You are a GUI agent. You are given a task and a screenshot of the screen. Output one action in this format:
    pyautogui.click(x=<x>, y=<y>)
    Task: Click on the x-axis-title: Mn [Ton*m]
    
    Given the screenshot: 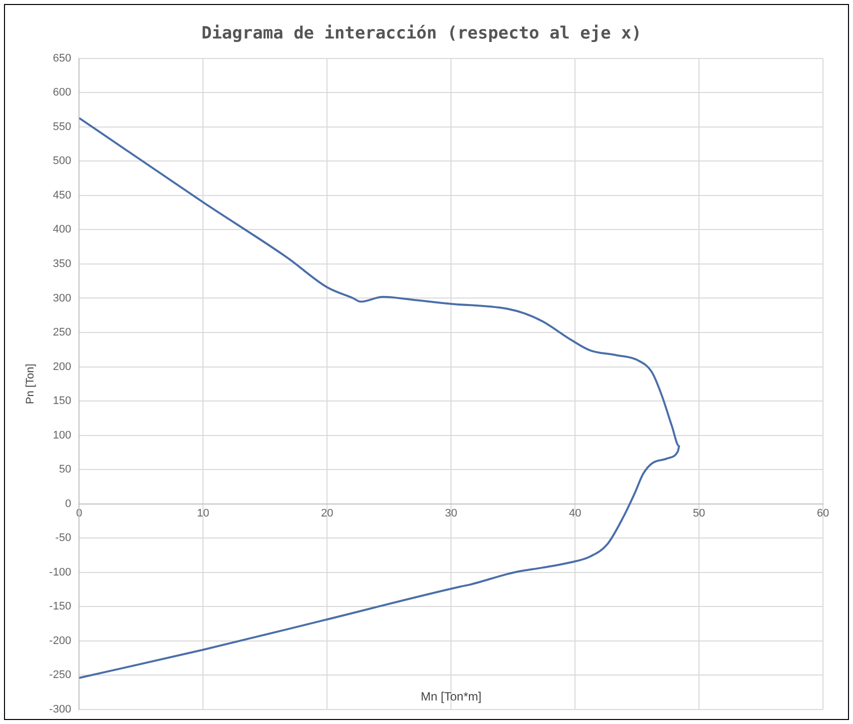 What is the action you would take?
    pyautogui.click(x=451, y=697)
    